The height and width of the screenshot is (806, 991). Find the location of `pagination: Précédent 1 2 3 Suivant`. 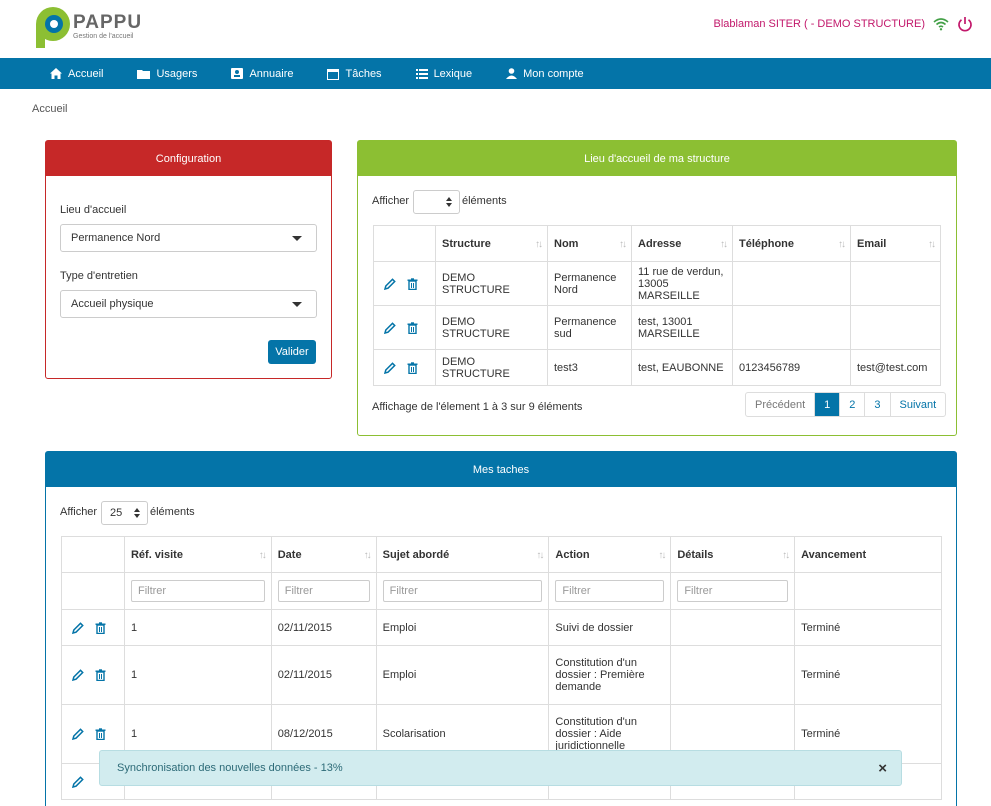

pagination: Précédent 1 2 3 Suivant is located at coordinates (846, 404).